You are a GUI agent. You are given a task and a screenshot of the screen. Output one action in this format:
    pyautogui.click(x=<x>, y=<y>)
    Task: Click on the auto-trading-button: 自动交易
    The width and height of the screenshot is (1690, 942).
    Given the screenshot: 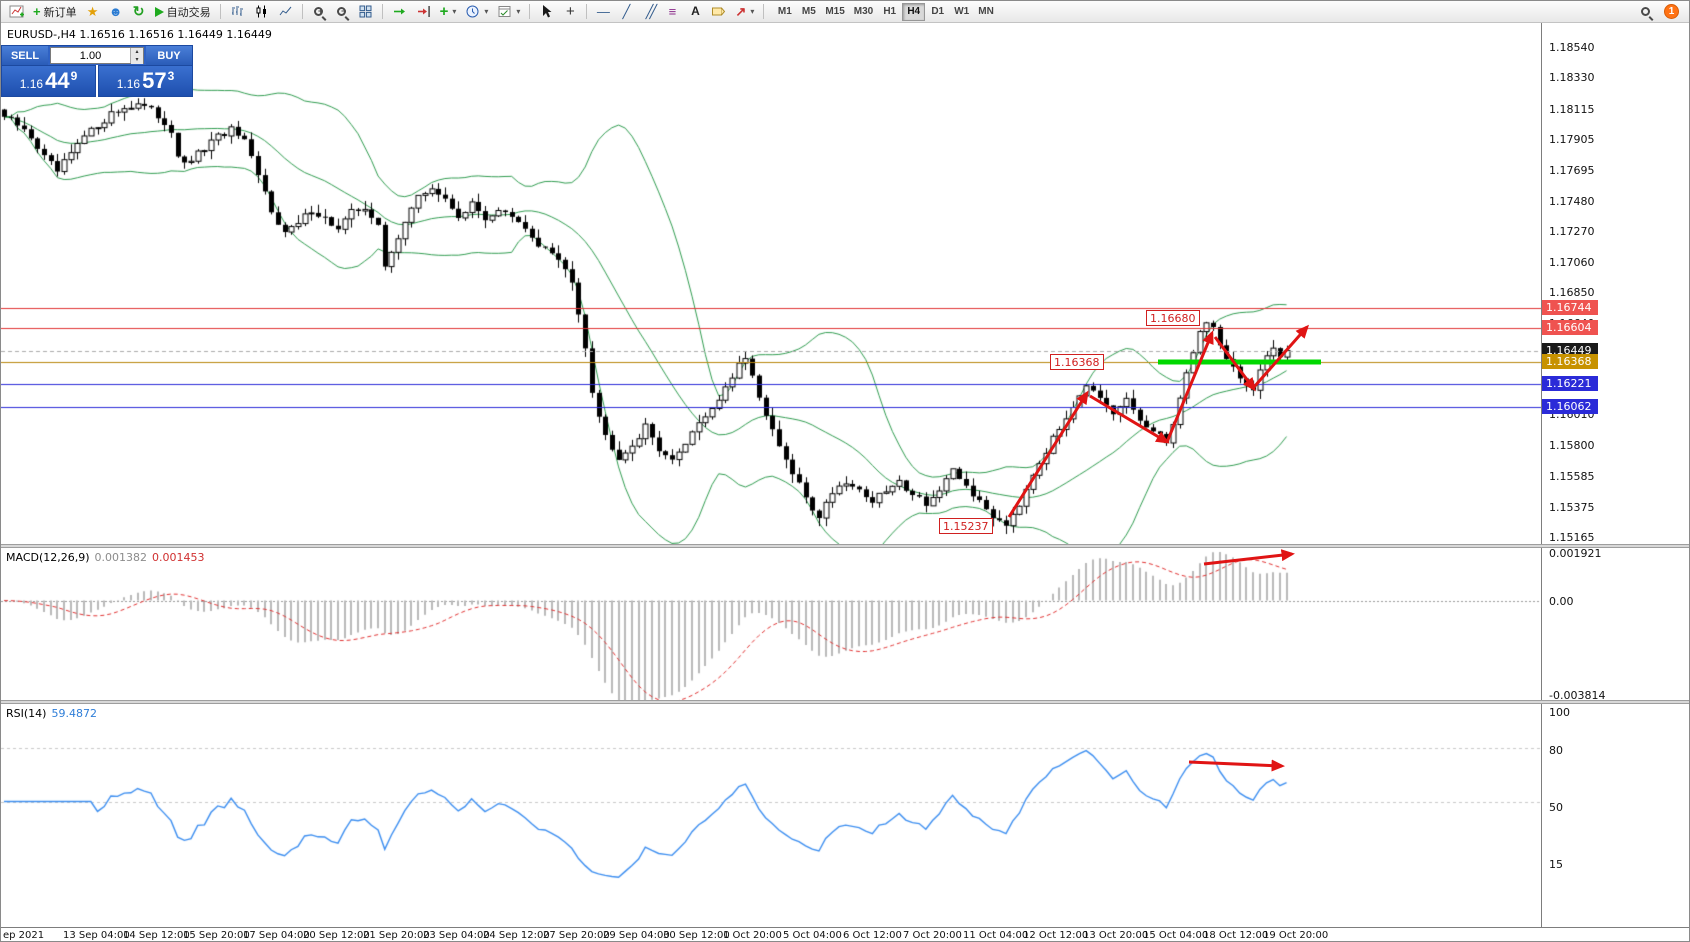 What is the action you would take?
    pyautogui.click(x=183, y=12)
    